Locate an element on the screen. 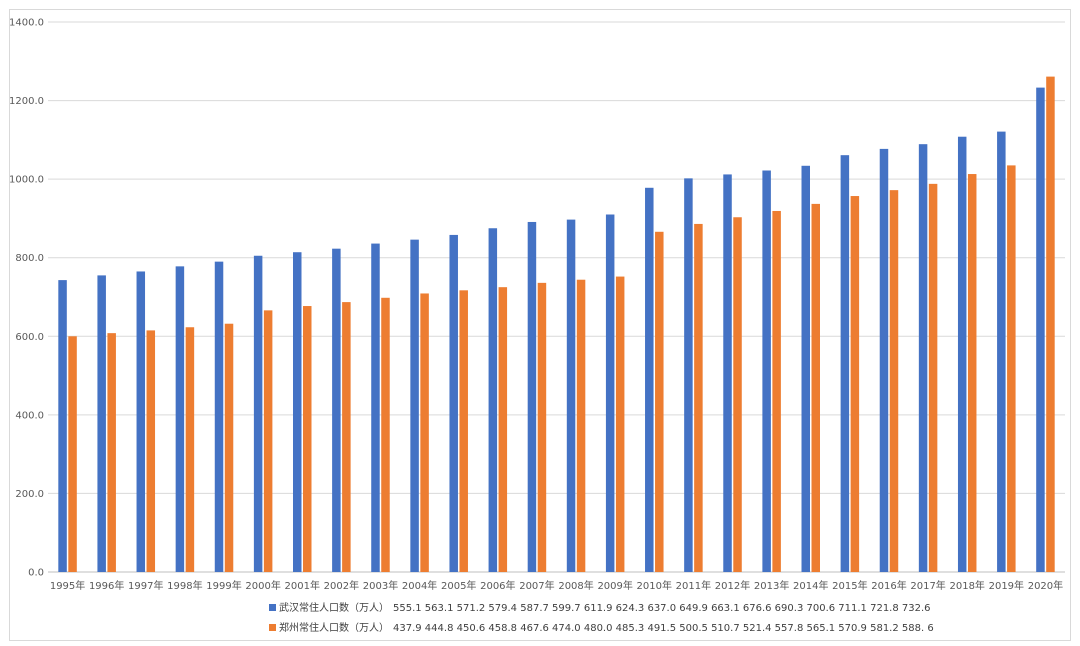  y-tick-label: 400.0 is located at coordinates (29, 415).